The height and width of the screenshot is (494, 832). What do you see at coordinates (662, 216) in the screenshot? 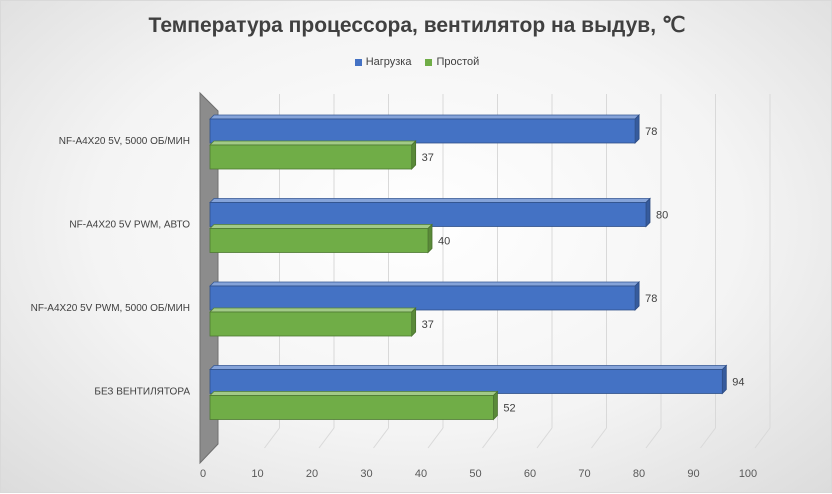
I see `data-label: 80` at bounding box center [662, 216].